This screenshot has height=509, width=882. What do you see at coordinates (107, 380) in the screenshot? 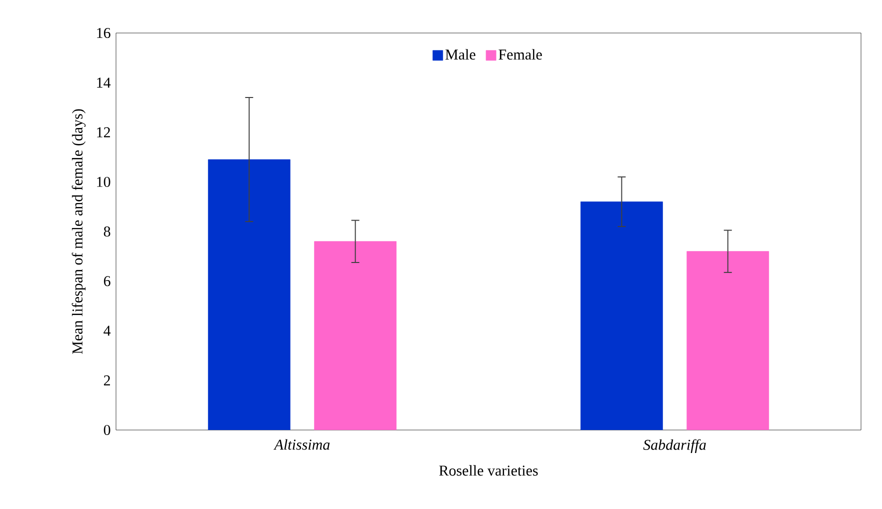
I see `y-tick-label: 2` at bounding box center [107, 380].